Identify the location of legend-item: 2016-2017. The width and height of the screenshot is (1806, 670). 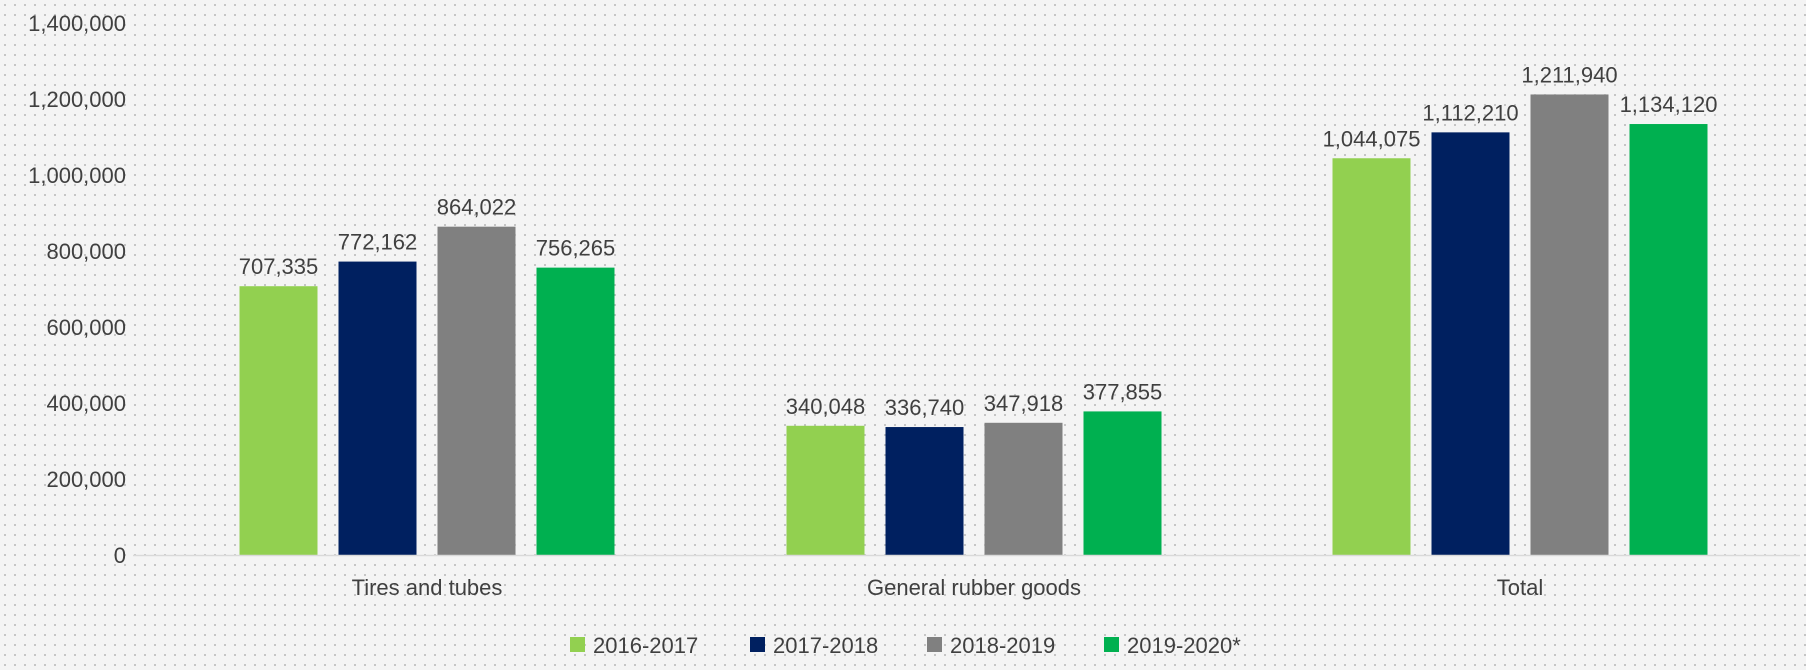
(634, 645).